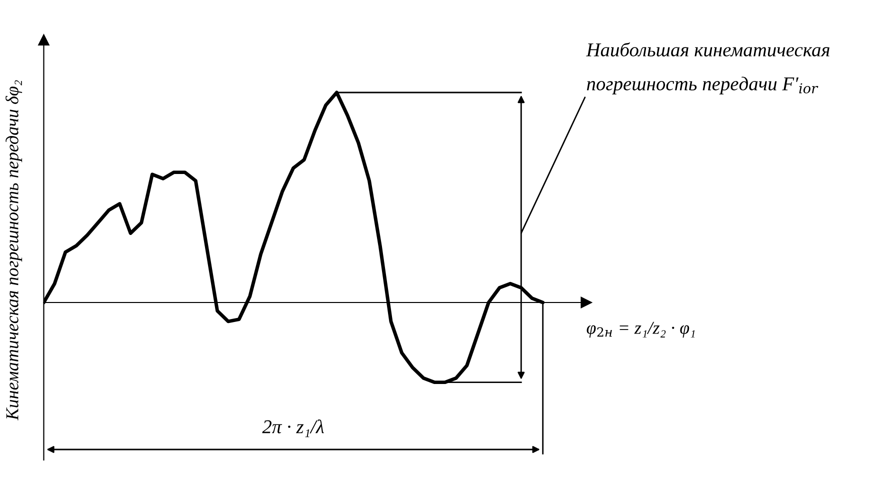 The height and width of the screenshot is (500, 875). What do you see at coordinates (640, 330) in the screenshot?
I see `x-axis-title: φ$_{2н}$ = z₁/z₂ · φ₁` at bounding box center [640, 330].